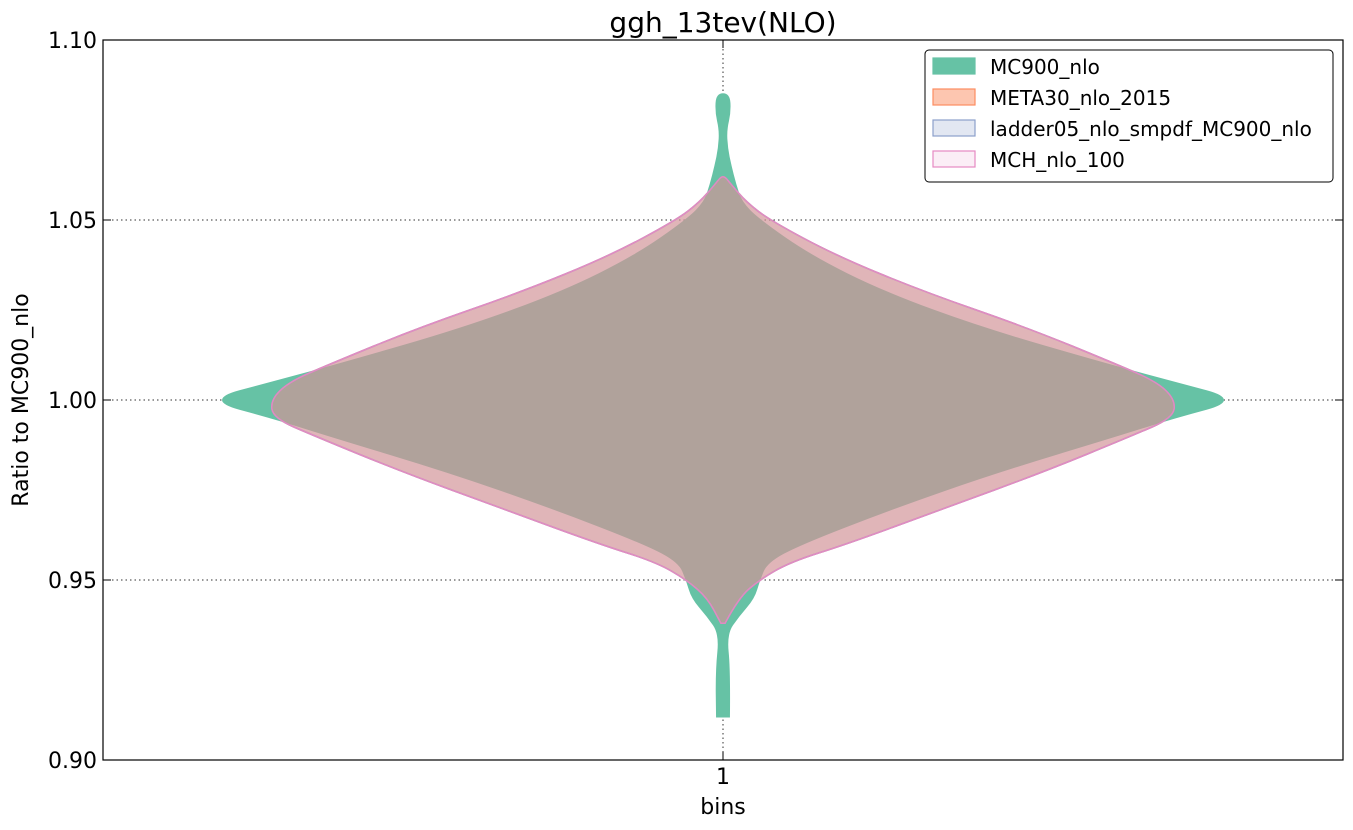  Describe the element at coordinates (722, 22) in the screenshot. I see `chart-title: ggh_13tev(NLO)` at that location.